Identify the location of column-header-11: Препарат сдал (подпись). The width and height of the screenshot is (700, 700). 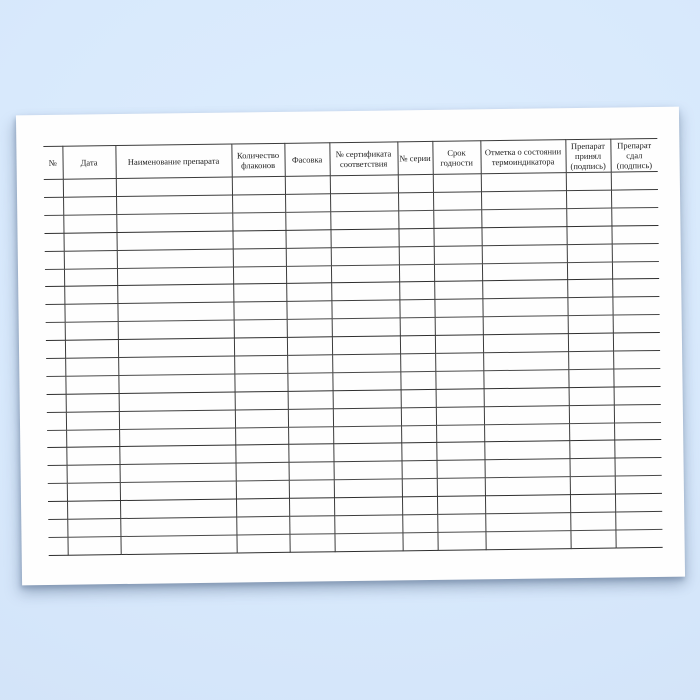
(634, 155).